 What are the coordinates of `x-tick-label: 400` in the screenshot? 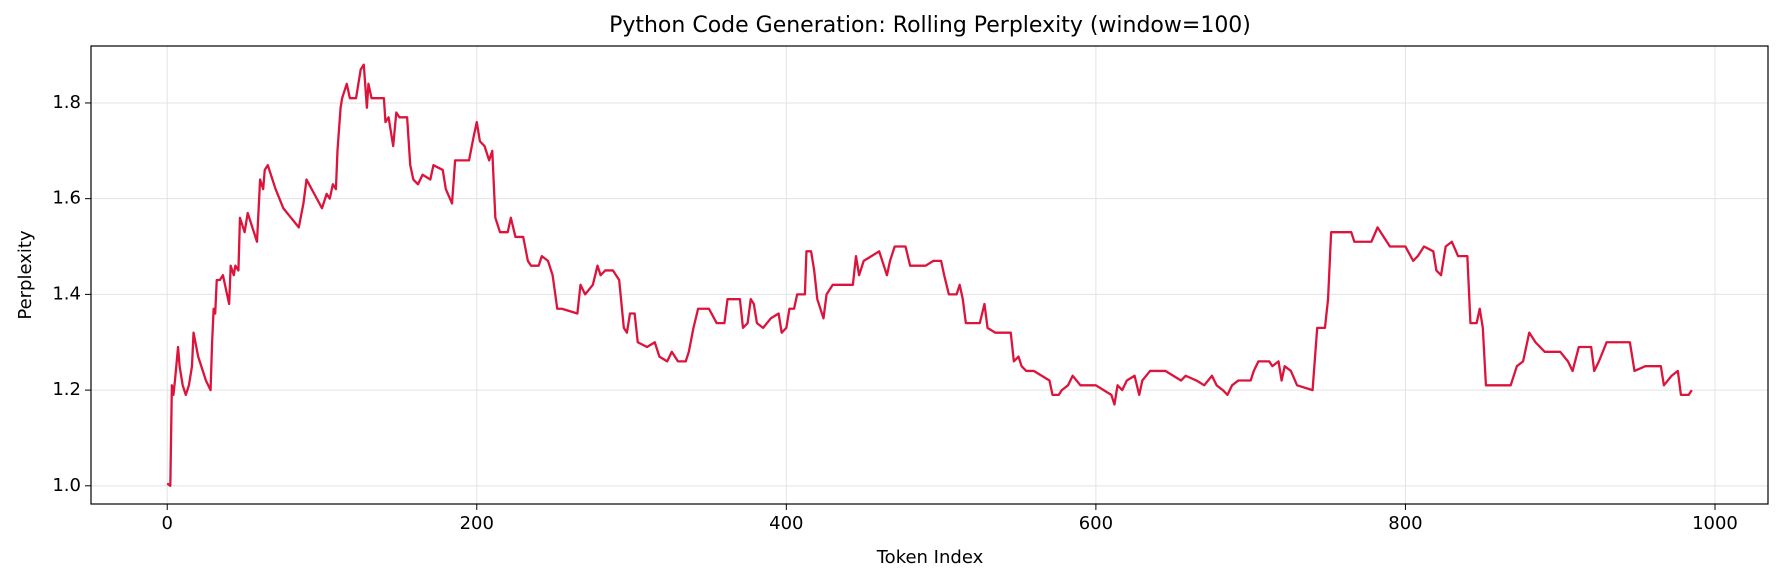 It's located at (786, 523).